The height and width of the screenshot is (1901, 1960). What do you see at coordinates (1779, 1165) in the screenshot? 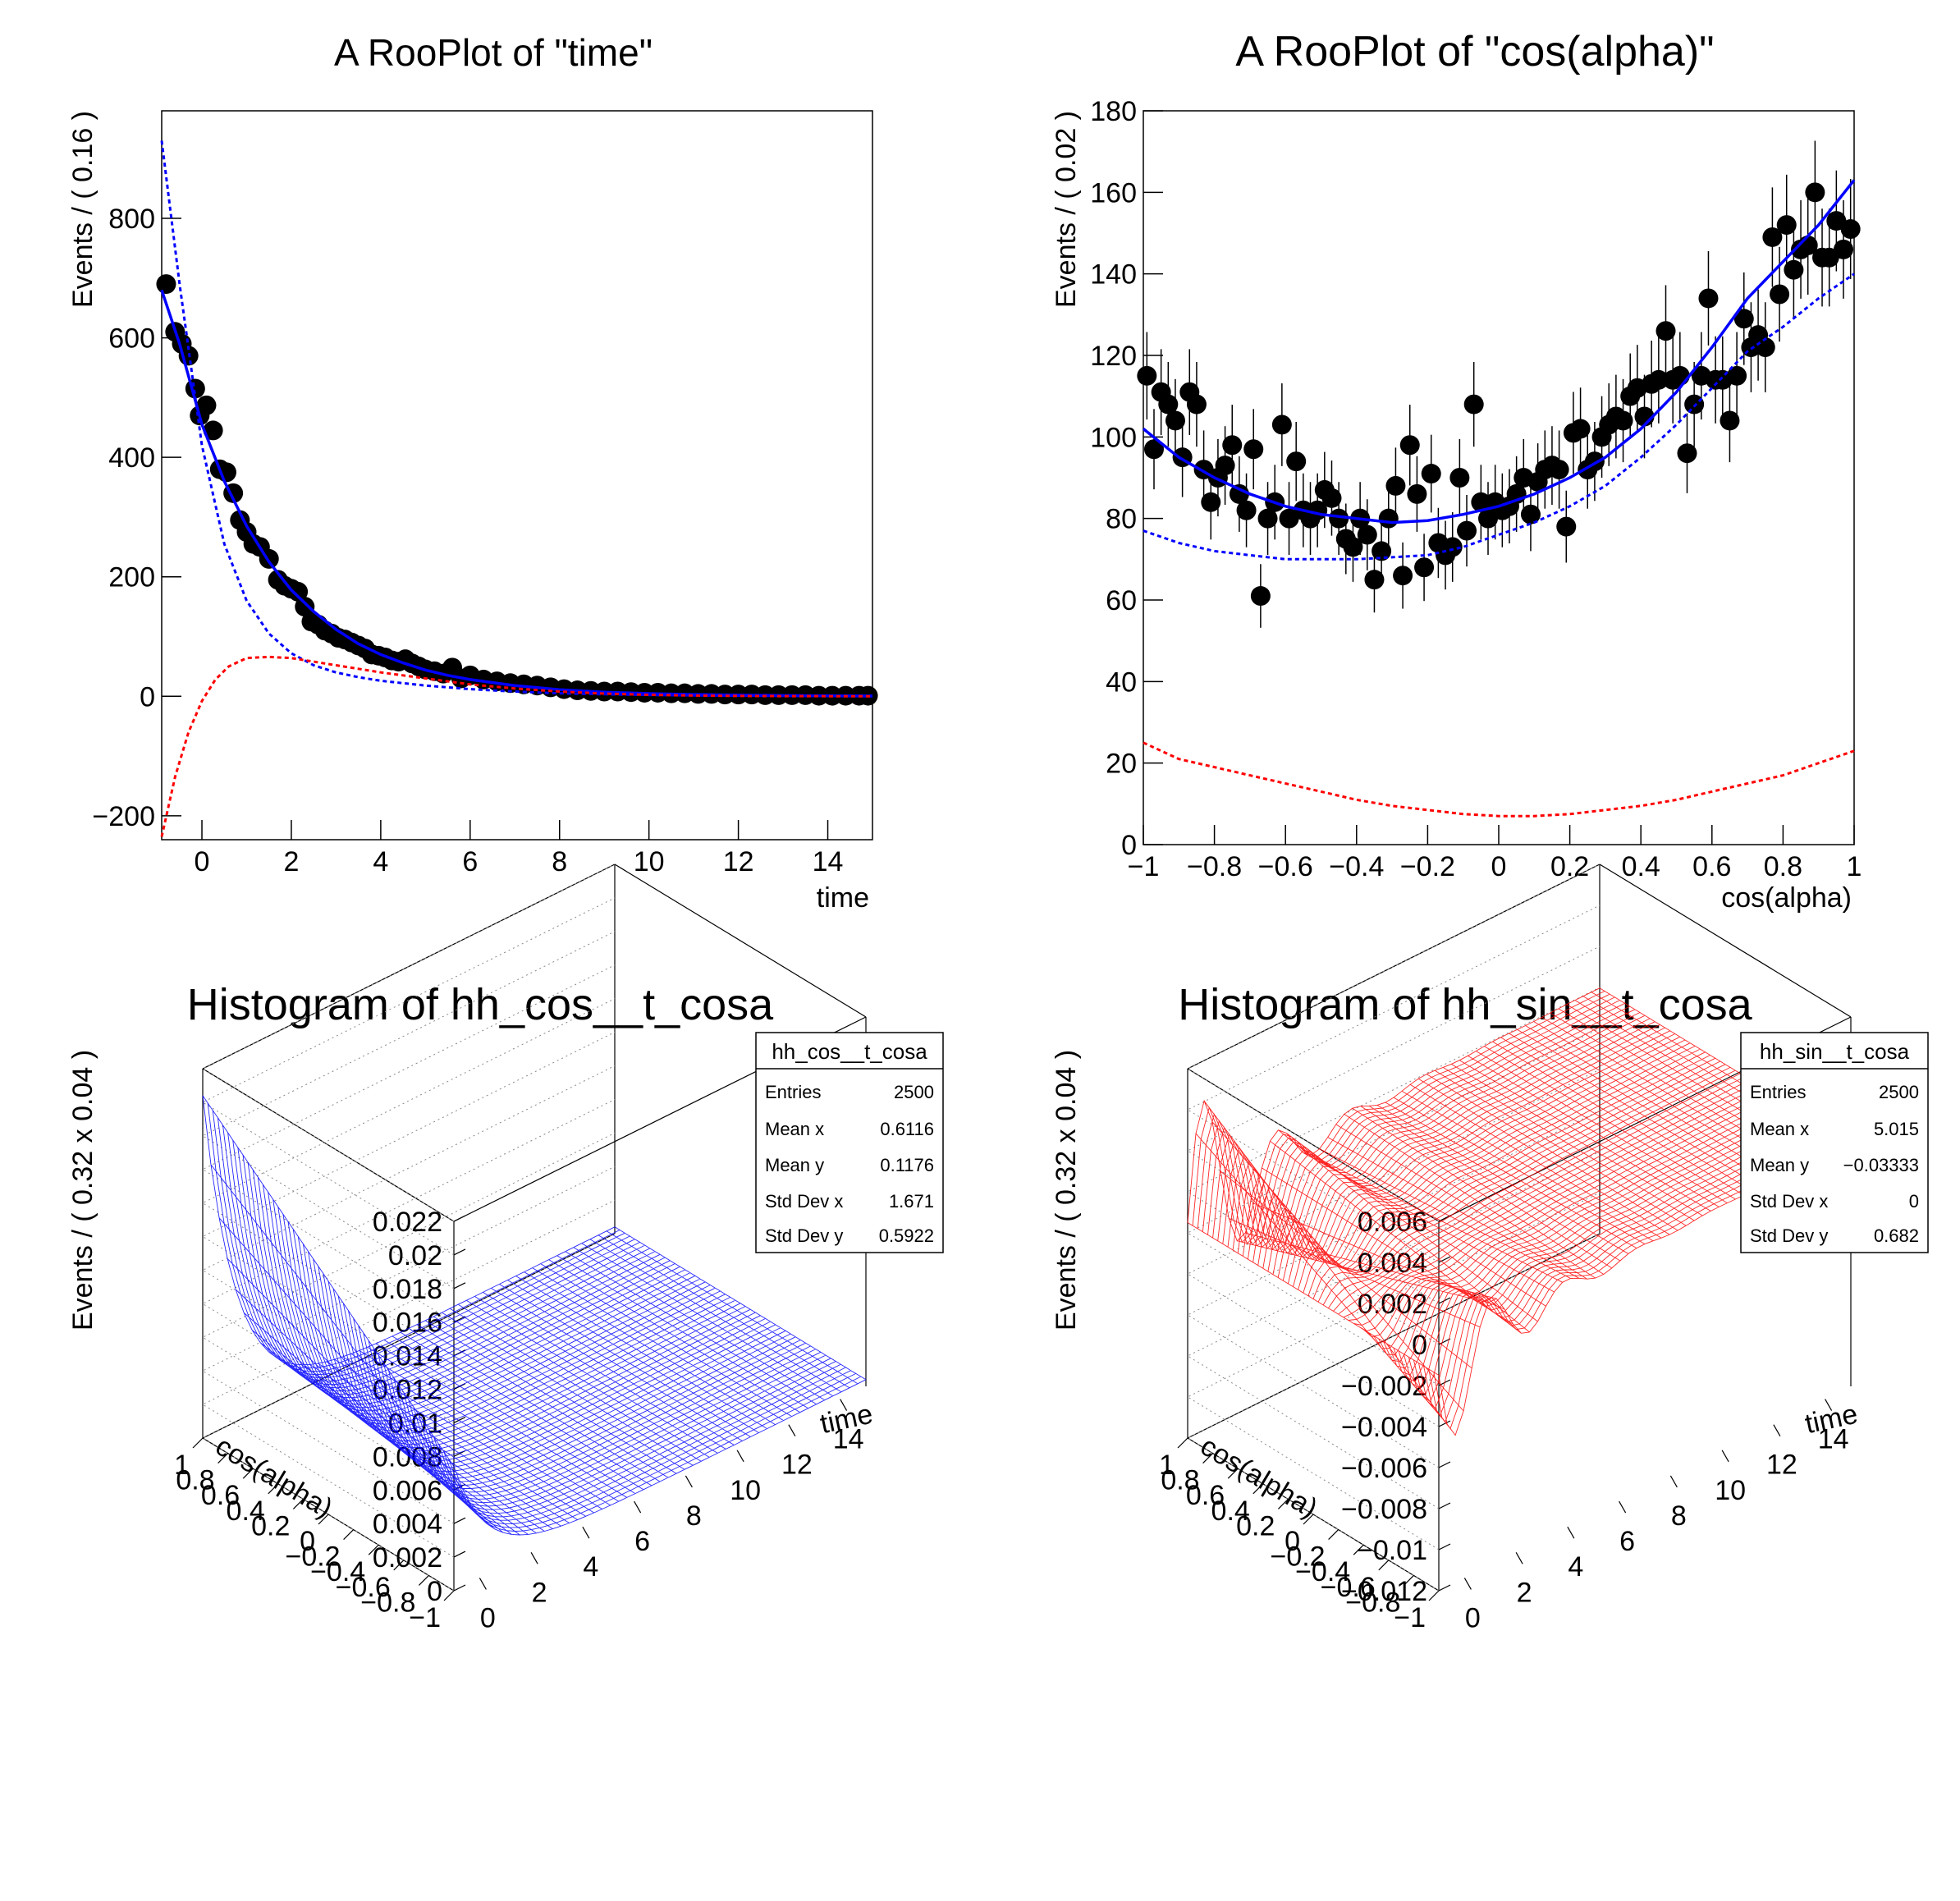
I see `stats-label: Mean y` at bounding box center [1779, 1165].